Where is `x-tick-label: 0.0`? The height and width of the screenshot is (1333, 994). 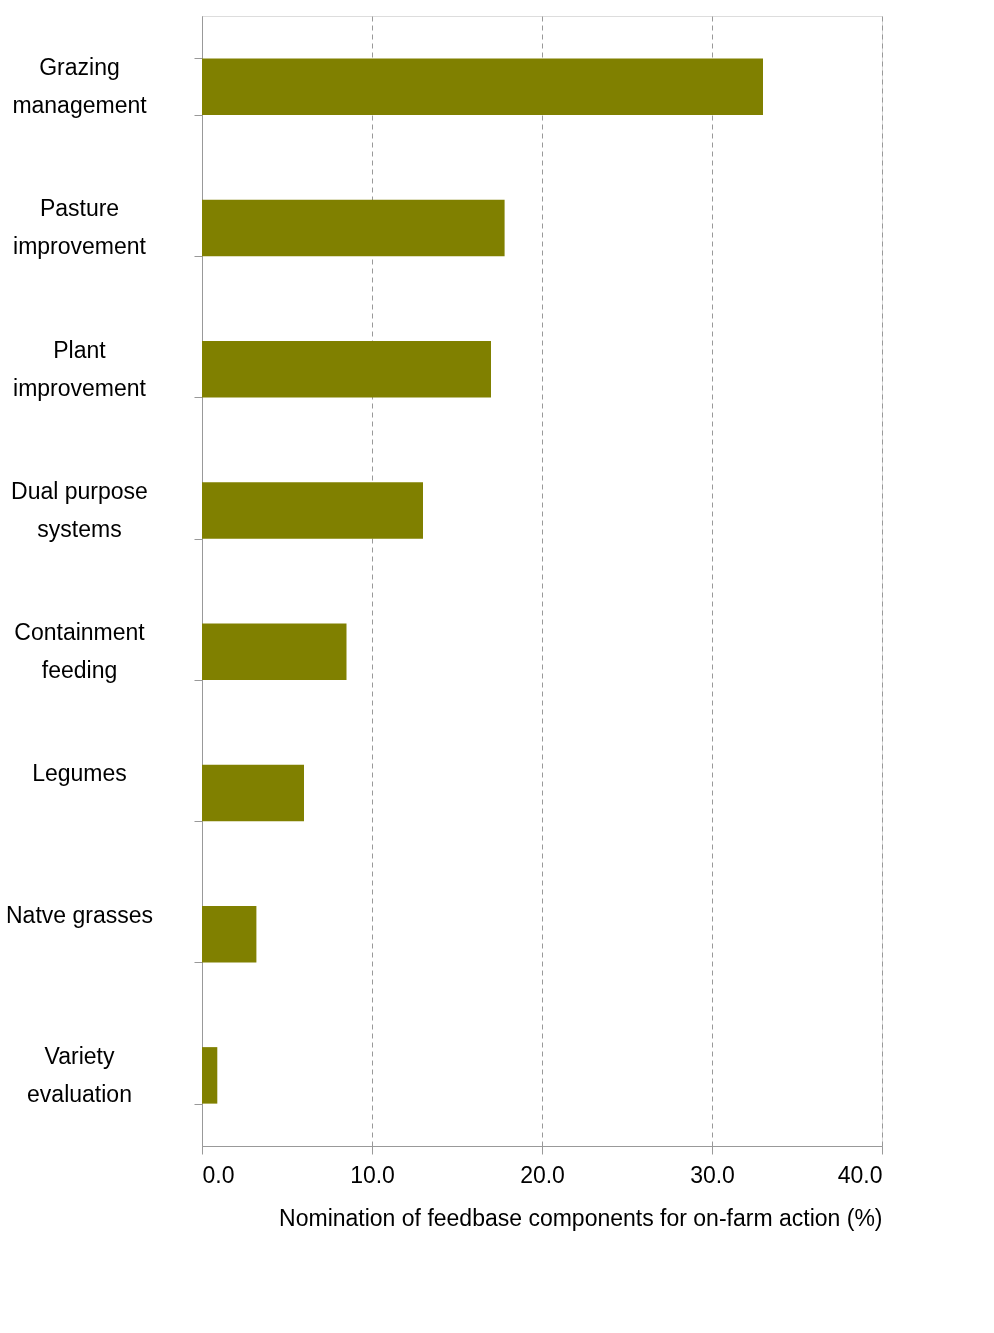
x-tick-label: 0.0 is located at coordinates (218, 1174).